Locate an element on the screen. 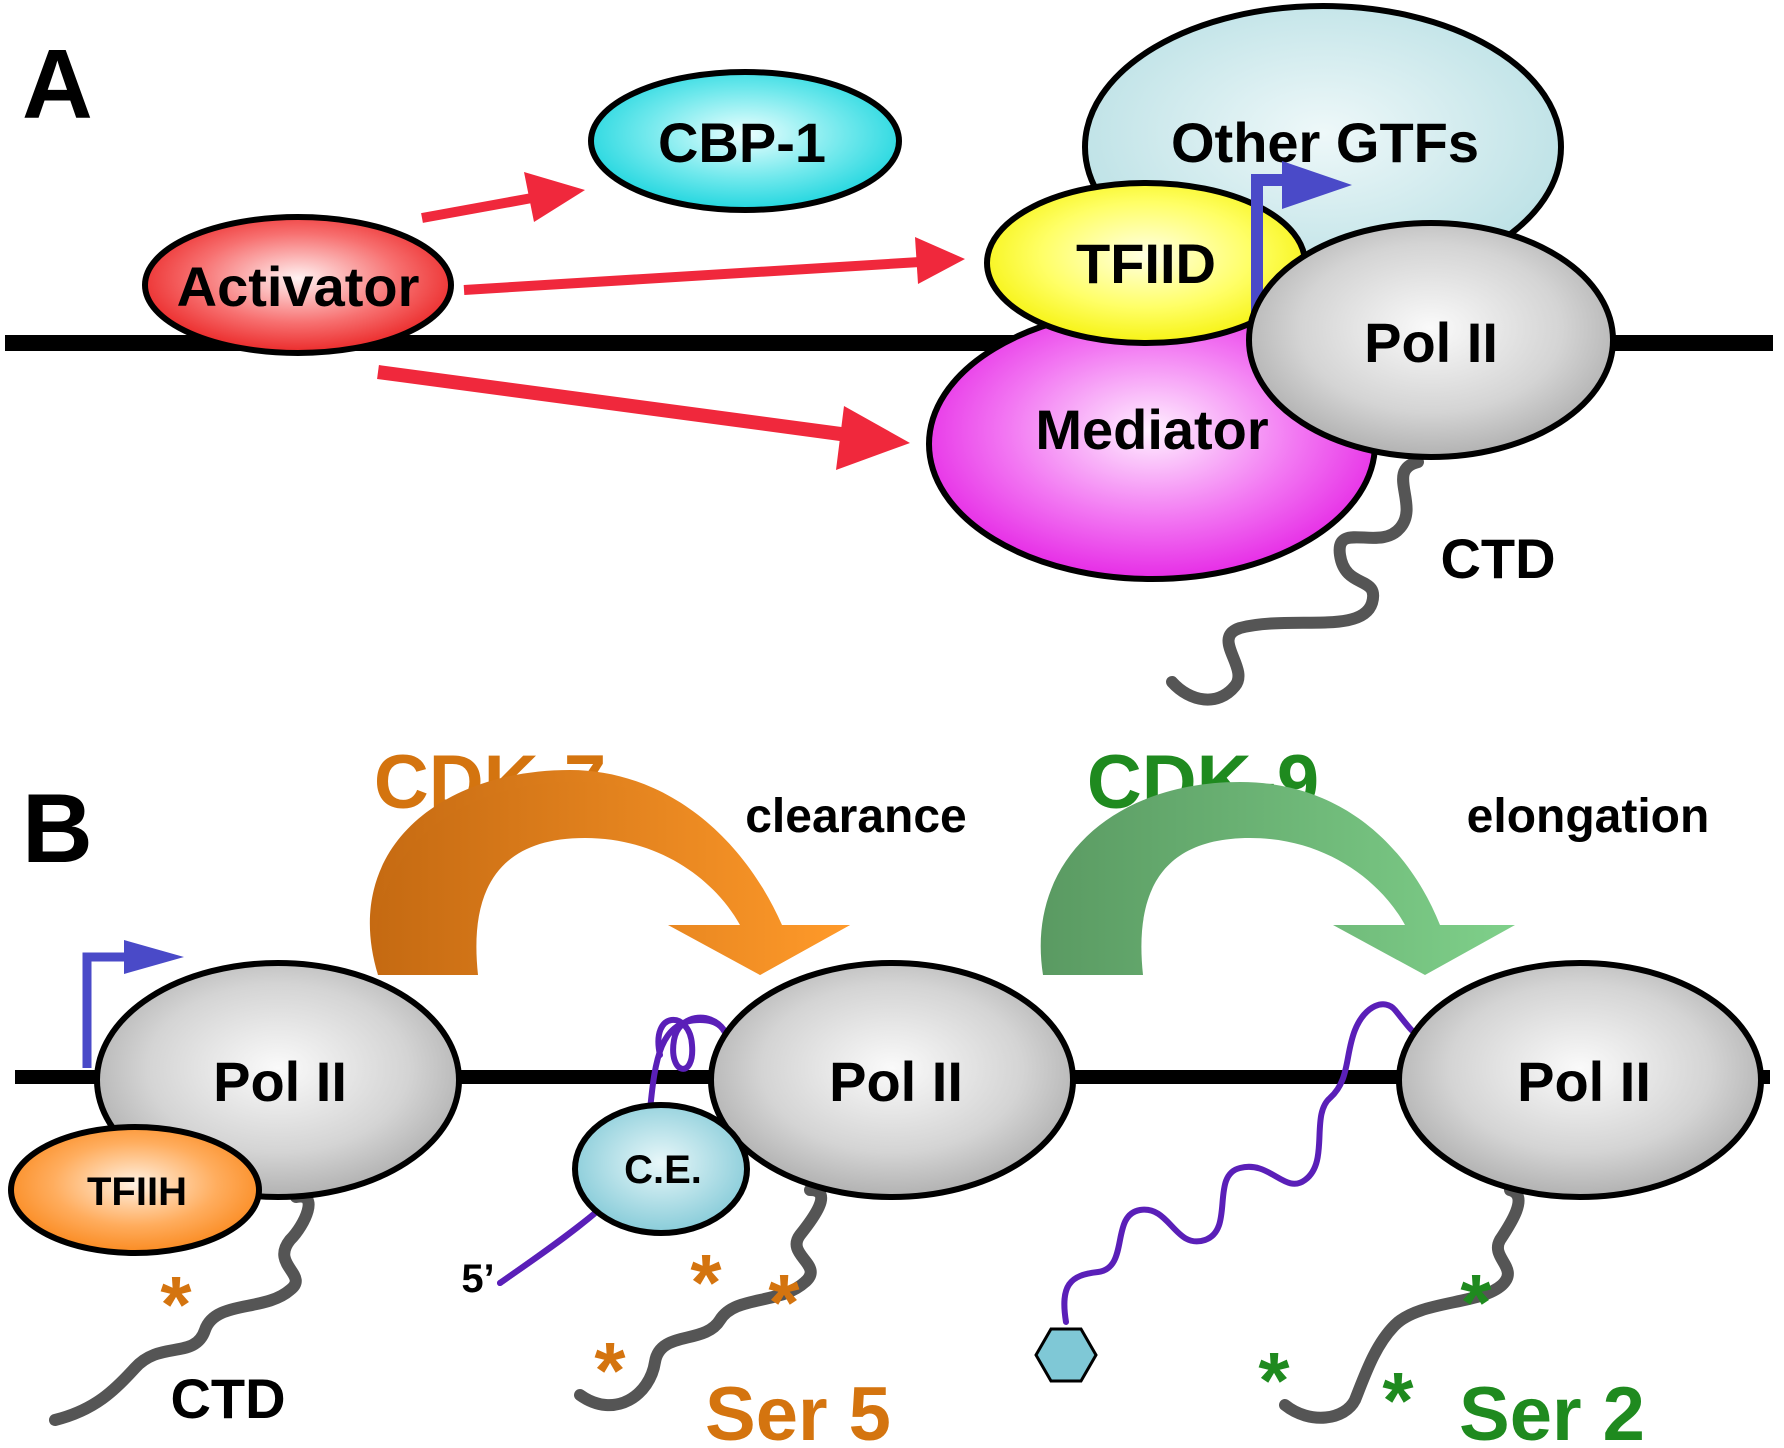 The width and height of the screenshot is (1784, 1448). ctd-tail-b1 is located at coordinates (182, 1308).